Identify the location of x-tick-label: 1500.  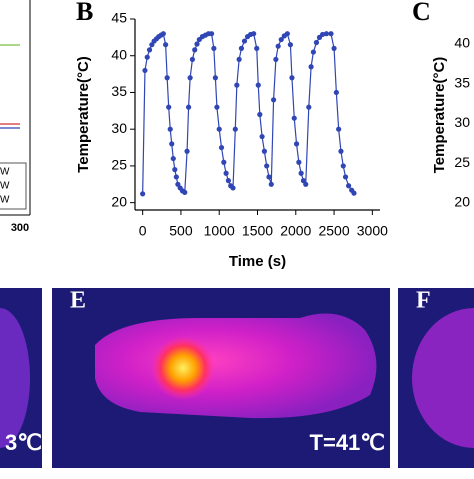
(257, 231).